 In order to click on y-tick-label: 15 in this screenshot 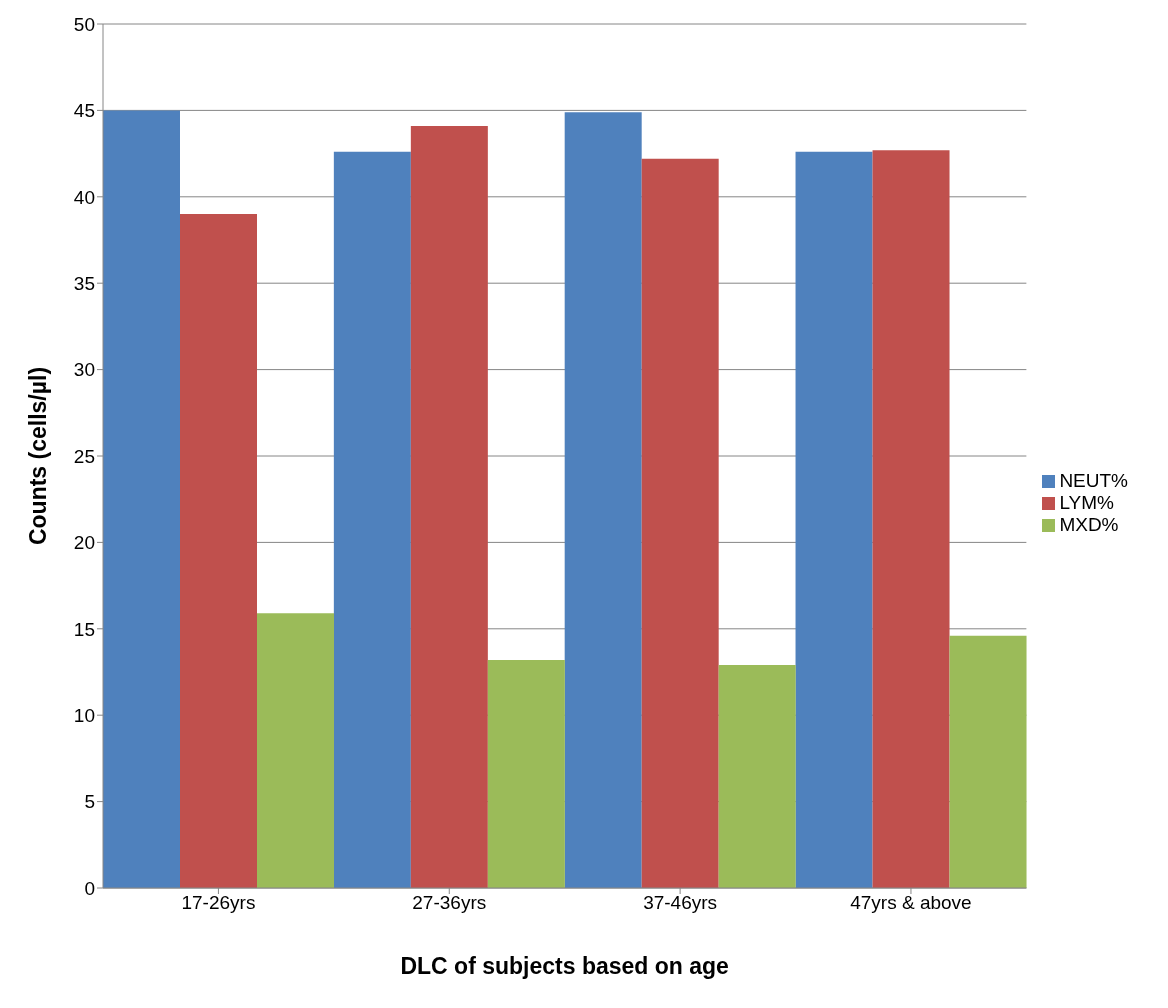, I will do `click(84, 629)`.